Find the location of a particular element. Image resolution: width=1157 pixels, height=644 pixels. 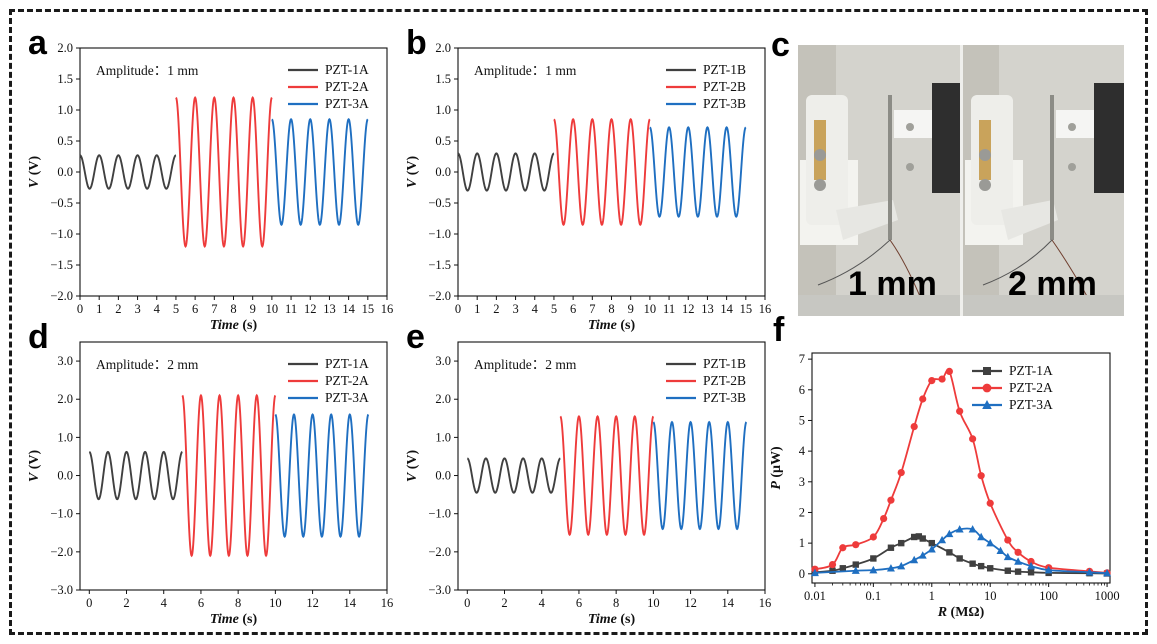

photo-setup-1mm is located at coordinates (879, 180).